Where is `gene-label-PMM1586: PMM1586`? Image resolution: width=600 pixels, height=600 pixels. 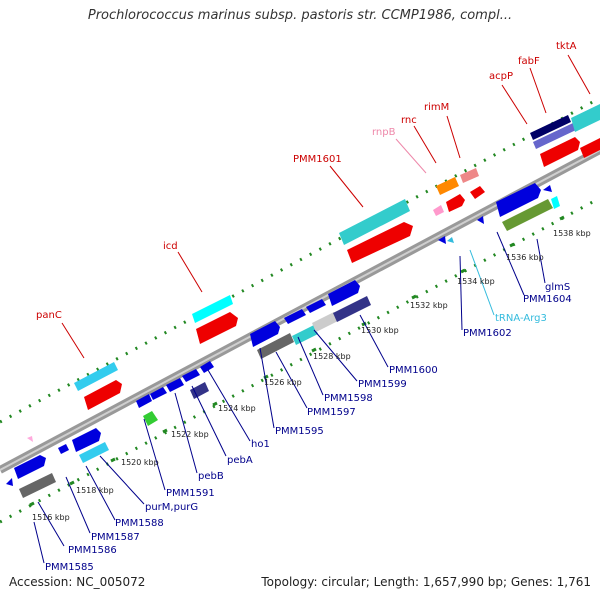
gene-label-PMM1586: PMM1586 is located at coordinates (92, 550).